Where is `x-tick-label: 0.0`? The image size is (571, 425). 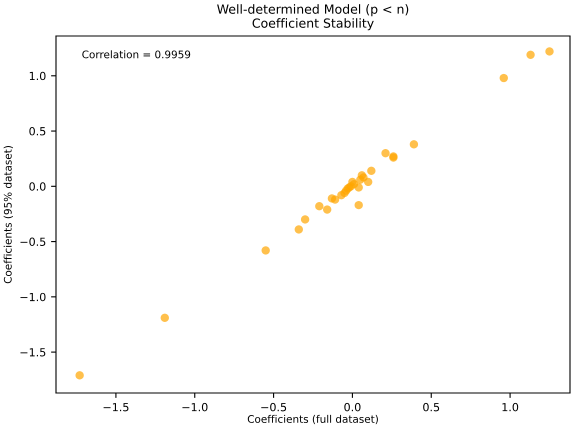 x-tick-label: 0.0 is located at coordinates (352, 407).